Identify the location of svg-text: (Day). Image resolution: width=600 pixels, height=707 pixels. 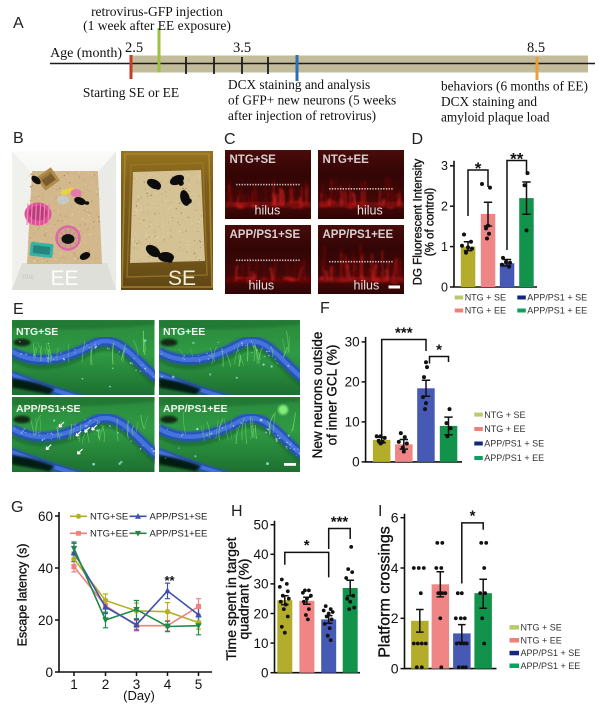
(139, 695).